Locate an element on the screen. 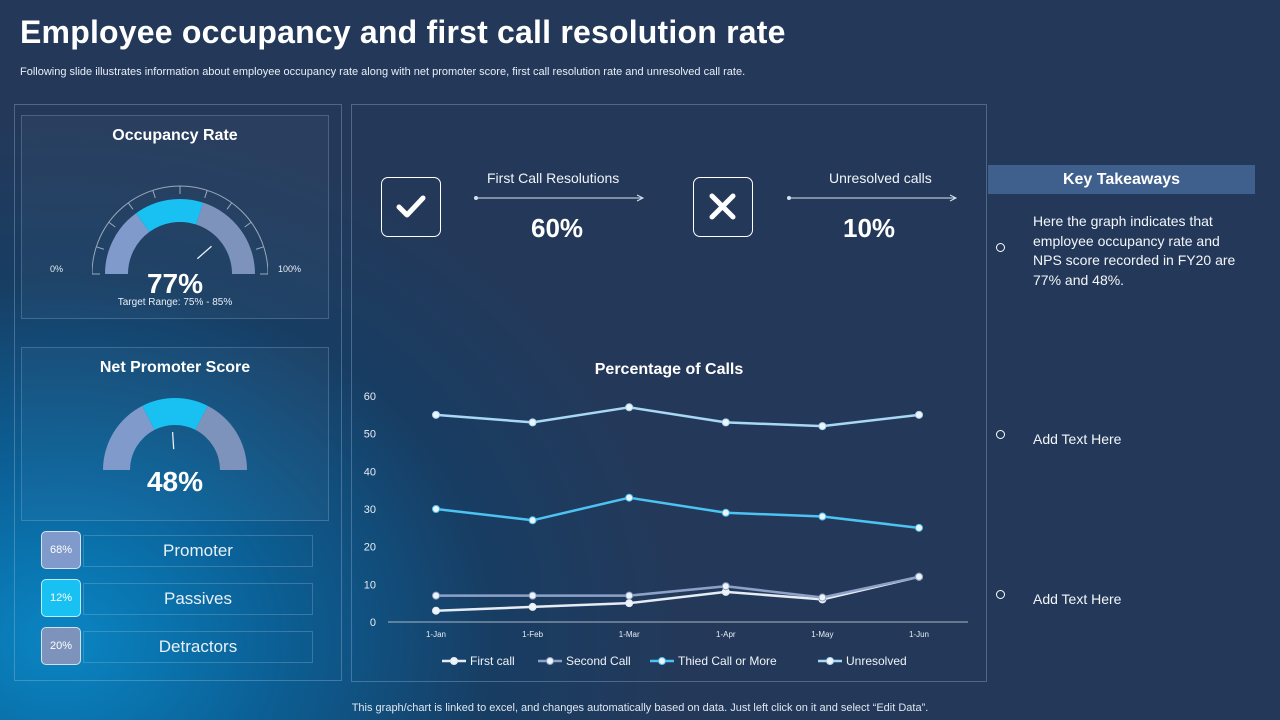 This screenshot has height=720, width=1280. segment-detractors: 20% Detractors is located at coordinates (175, 646).